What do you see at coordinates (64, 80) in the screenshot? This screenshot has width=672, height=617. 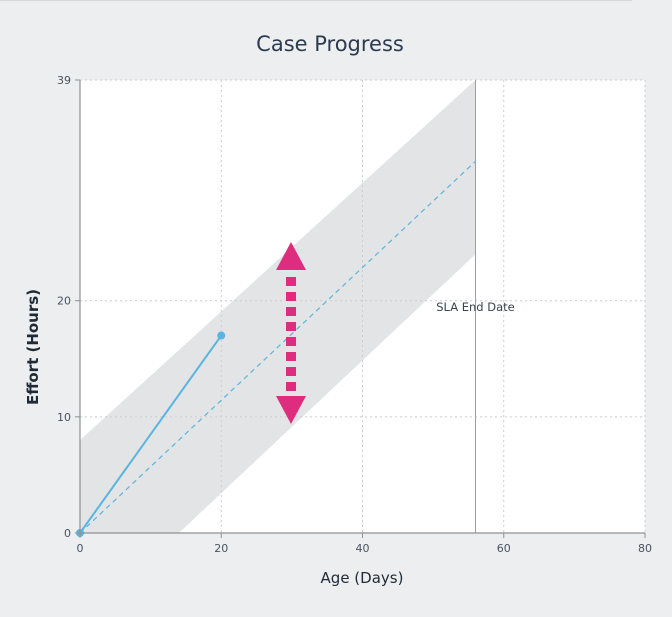 I see `y-tick-label: 39` at bounding box center [64, 80].